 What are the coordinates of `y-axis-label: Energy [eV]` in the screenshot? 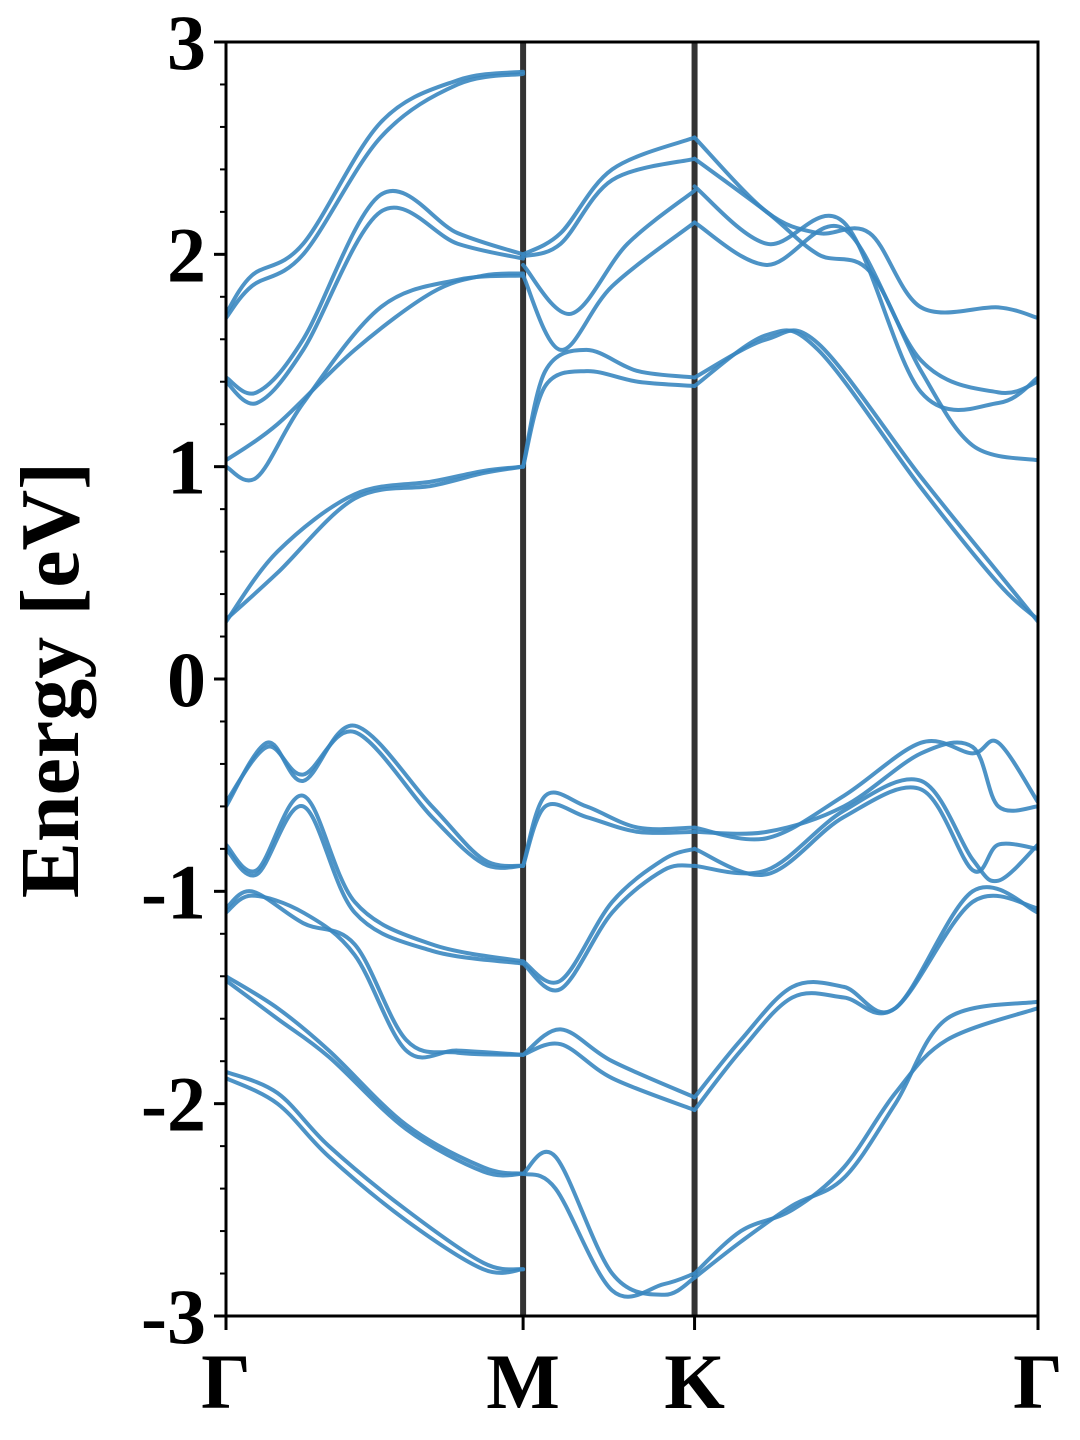 It's located at (50, 680).